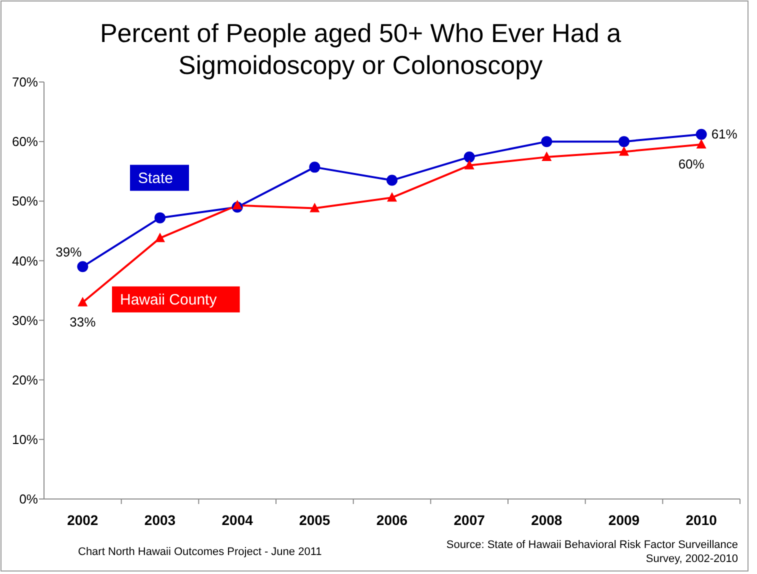 This screenshot has width=757, height=574. What do you see at coordinates (69, 252) in the screenshot?
I see `data-label: 39%` at bounding box center [69, 252].